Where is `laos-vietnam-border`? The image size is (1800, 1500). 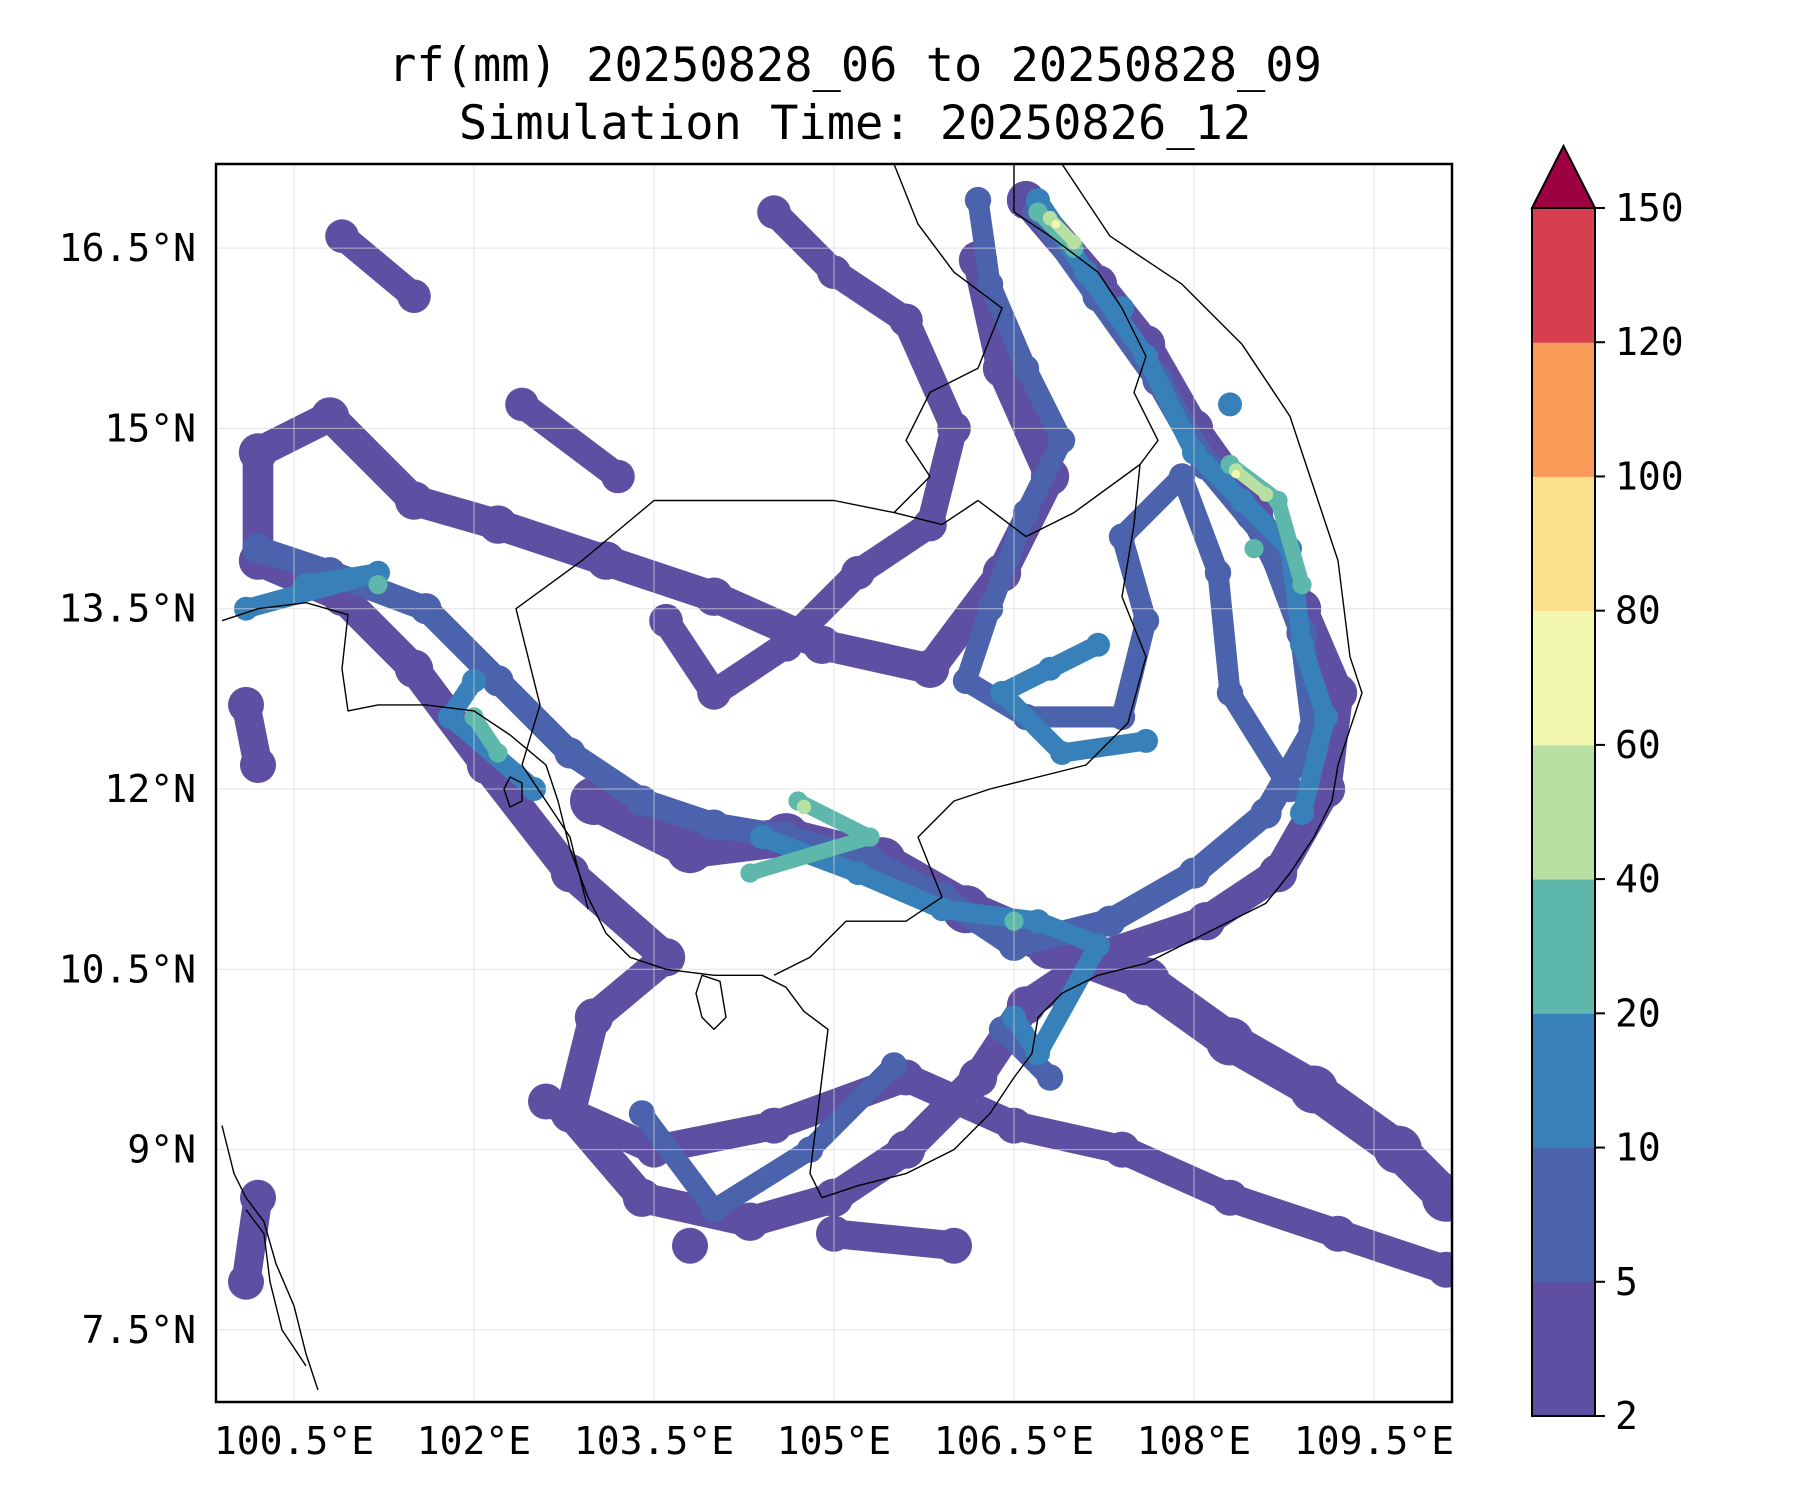
laos-vietnam-border is located at coordinates (1086, 314).